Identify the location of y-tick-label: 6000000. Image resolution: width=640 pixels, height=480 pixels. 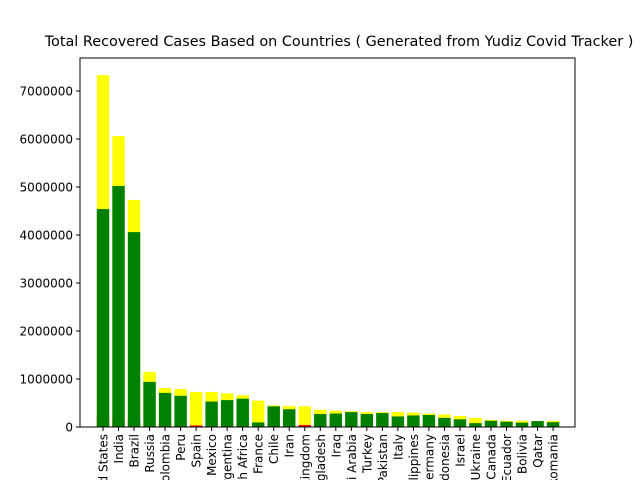
(46, 140).